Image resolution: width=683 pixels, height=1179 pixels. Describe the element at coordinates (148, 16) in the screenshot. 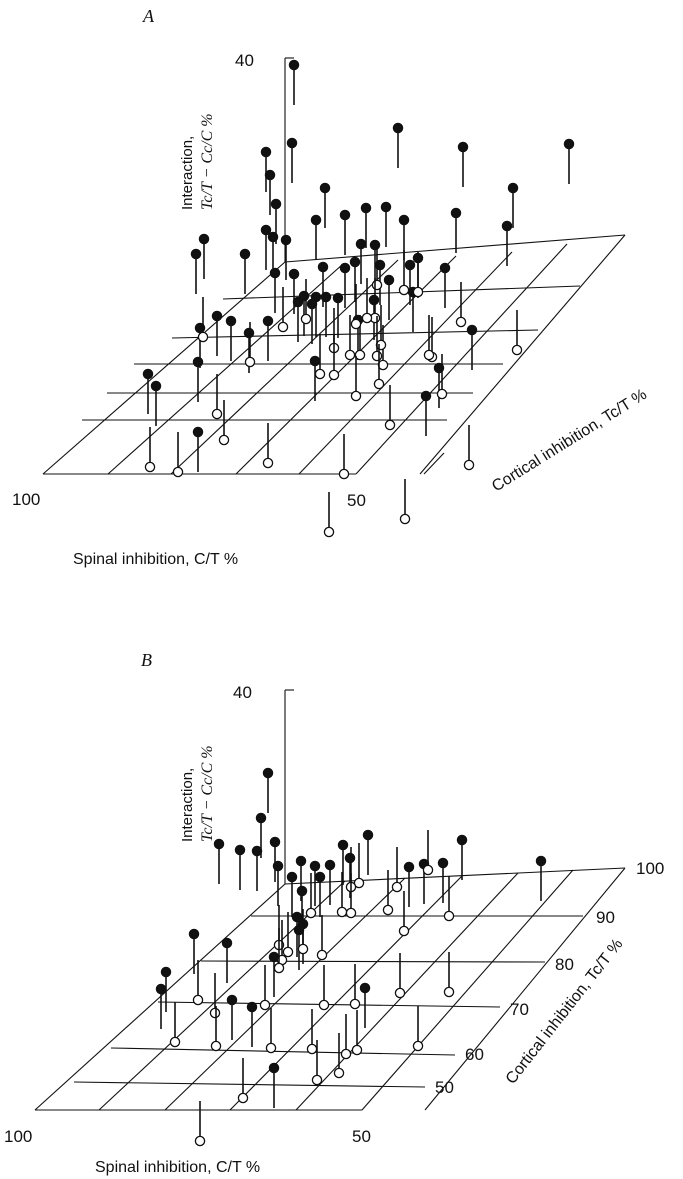

I see `panel-a-letter: A` at that location.